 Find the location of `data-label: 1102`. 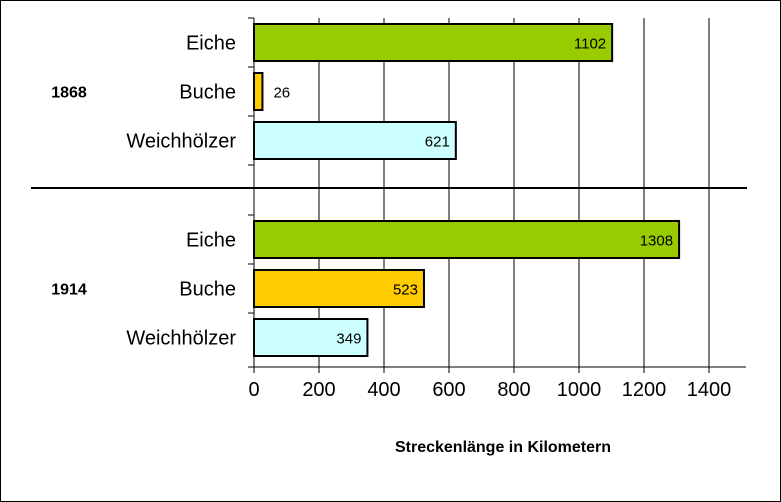

data-label: 1102 is located at coordinates (590, 44).